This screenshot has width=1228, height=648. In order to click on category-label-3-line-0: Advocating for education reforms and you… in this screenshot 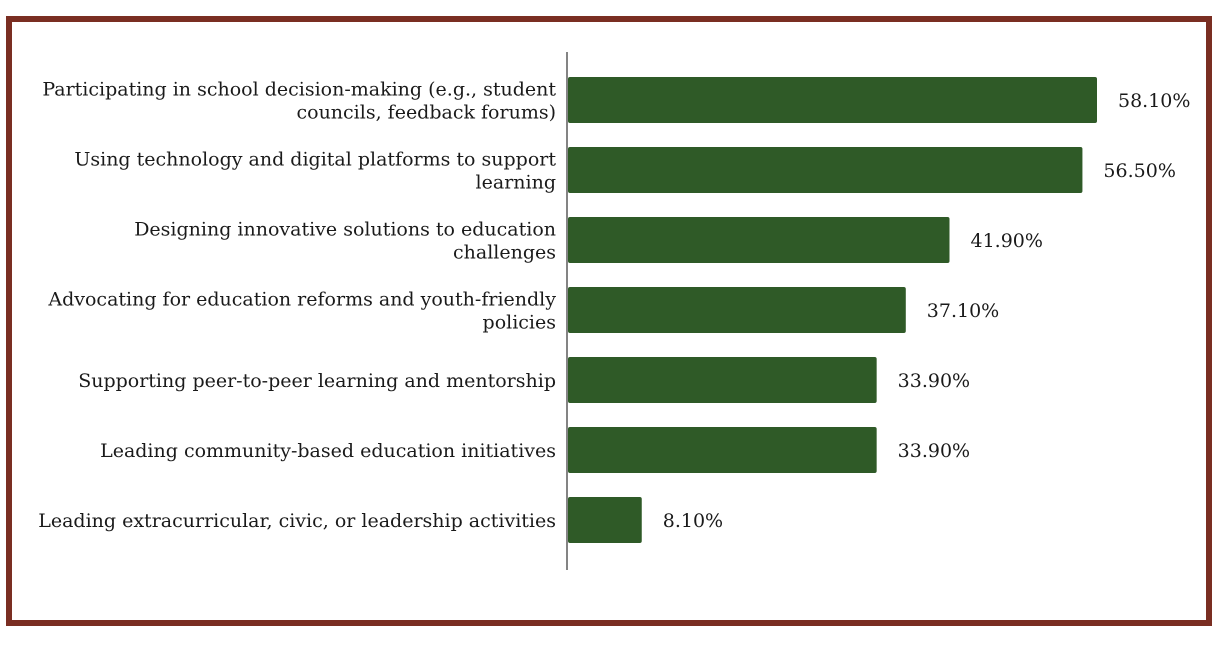, I will do `click(301, 300)`.